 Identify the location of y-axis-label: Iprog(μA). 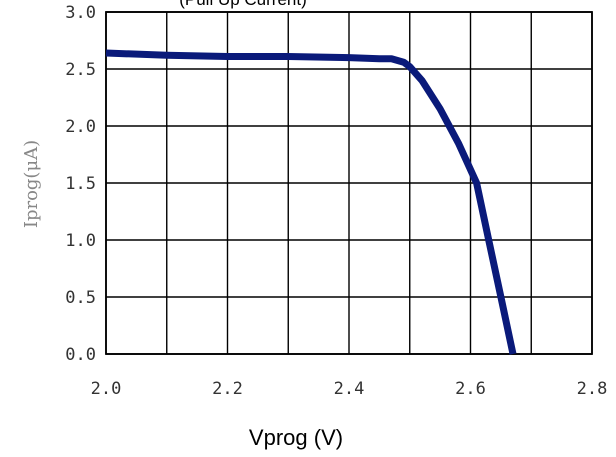
(31, 184).